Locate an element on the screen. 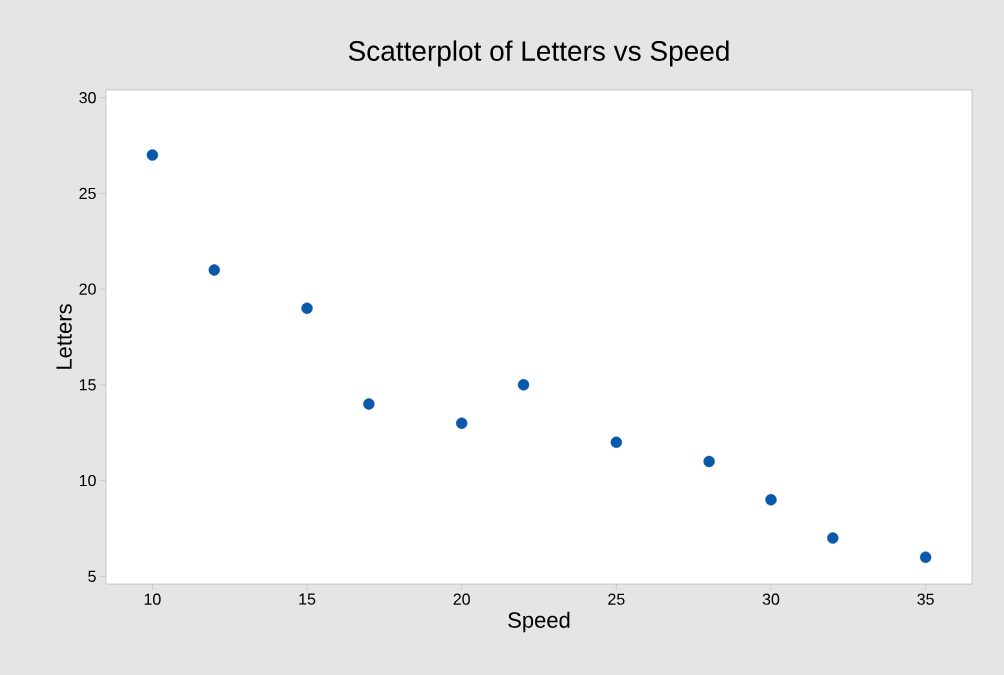 Image resolution: width=1004 pixels, height=675 pixels. x-tick-label: 35 is located at coordinates (925, 599).